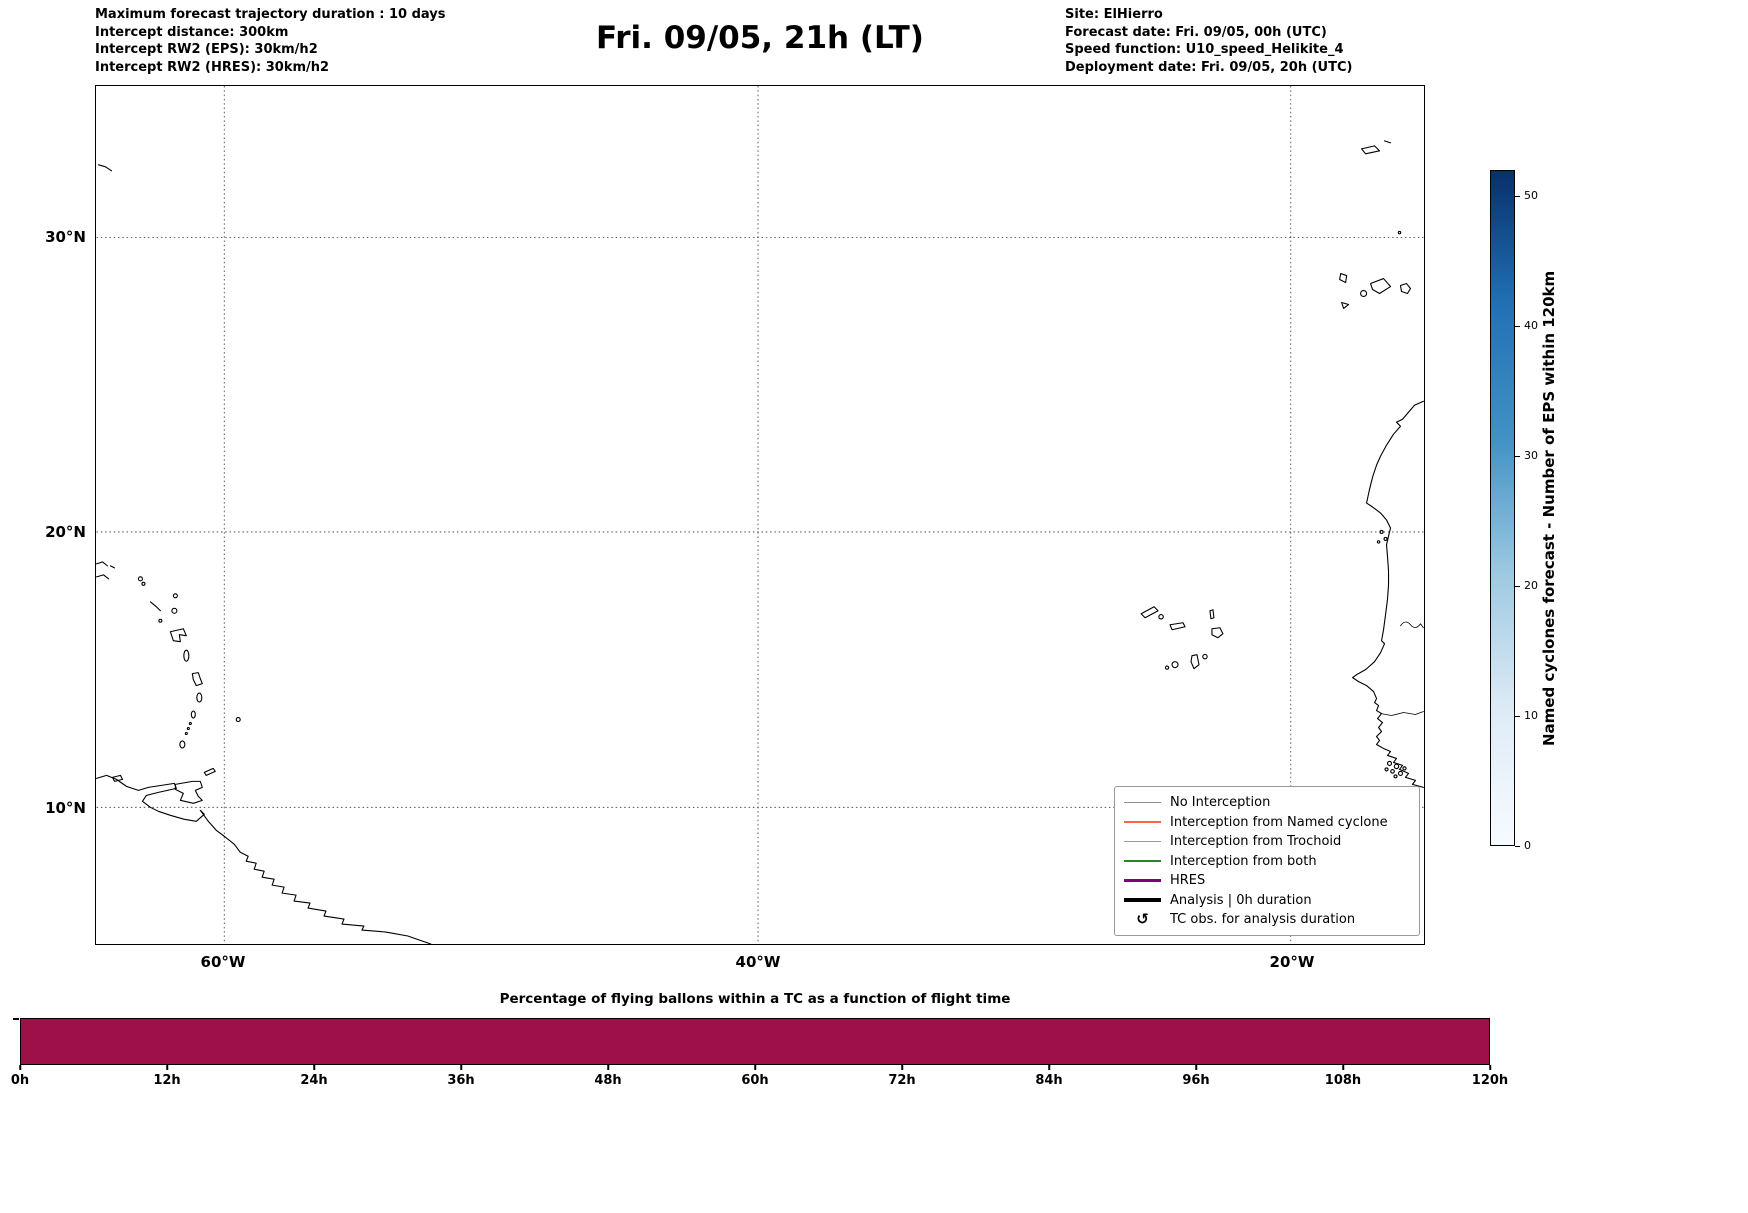 The width and height of the screenshot is (1748, 1213). Describe the element at coordinates (117, 778) in the screenshot. I see `coastline-margarita` at that location.